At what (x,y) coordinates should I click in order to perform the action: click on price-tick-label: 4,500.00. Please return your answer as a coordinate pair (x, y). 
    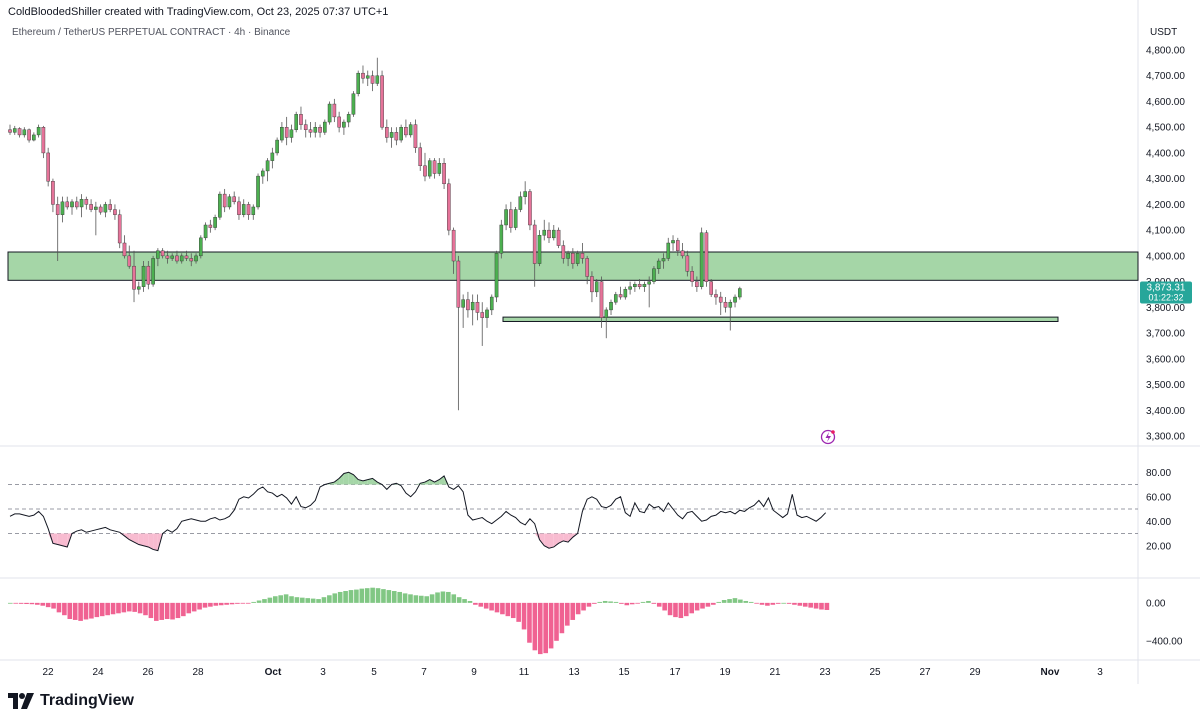
    Looking at the image, I should click on (1165, 128).